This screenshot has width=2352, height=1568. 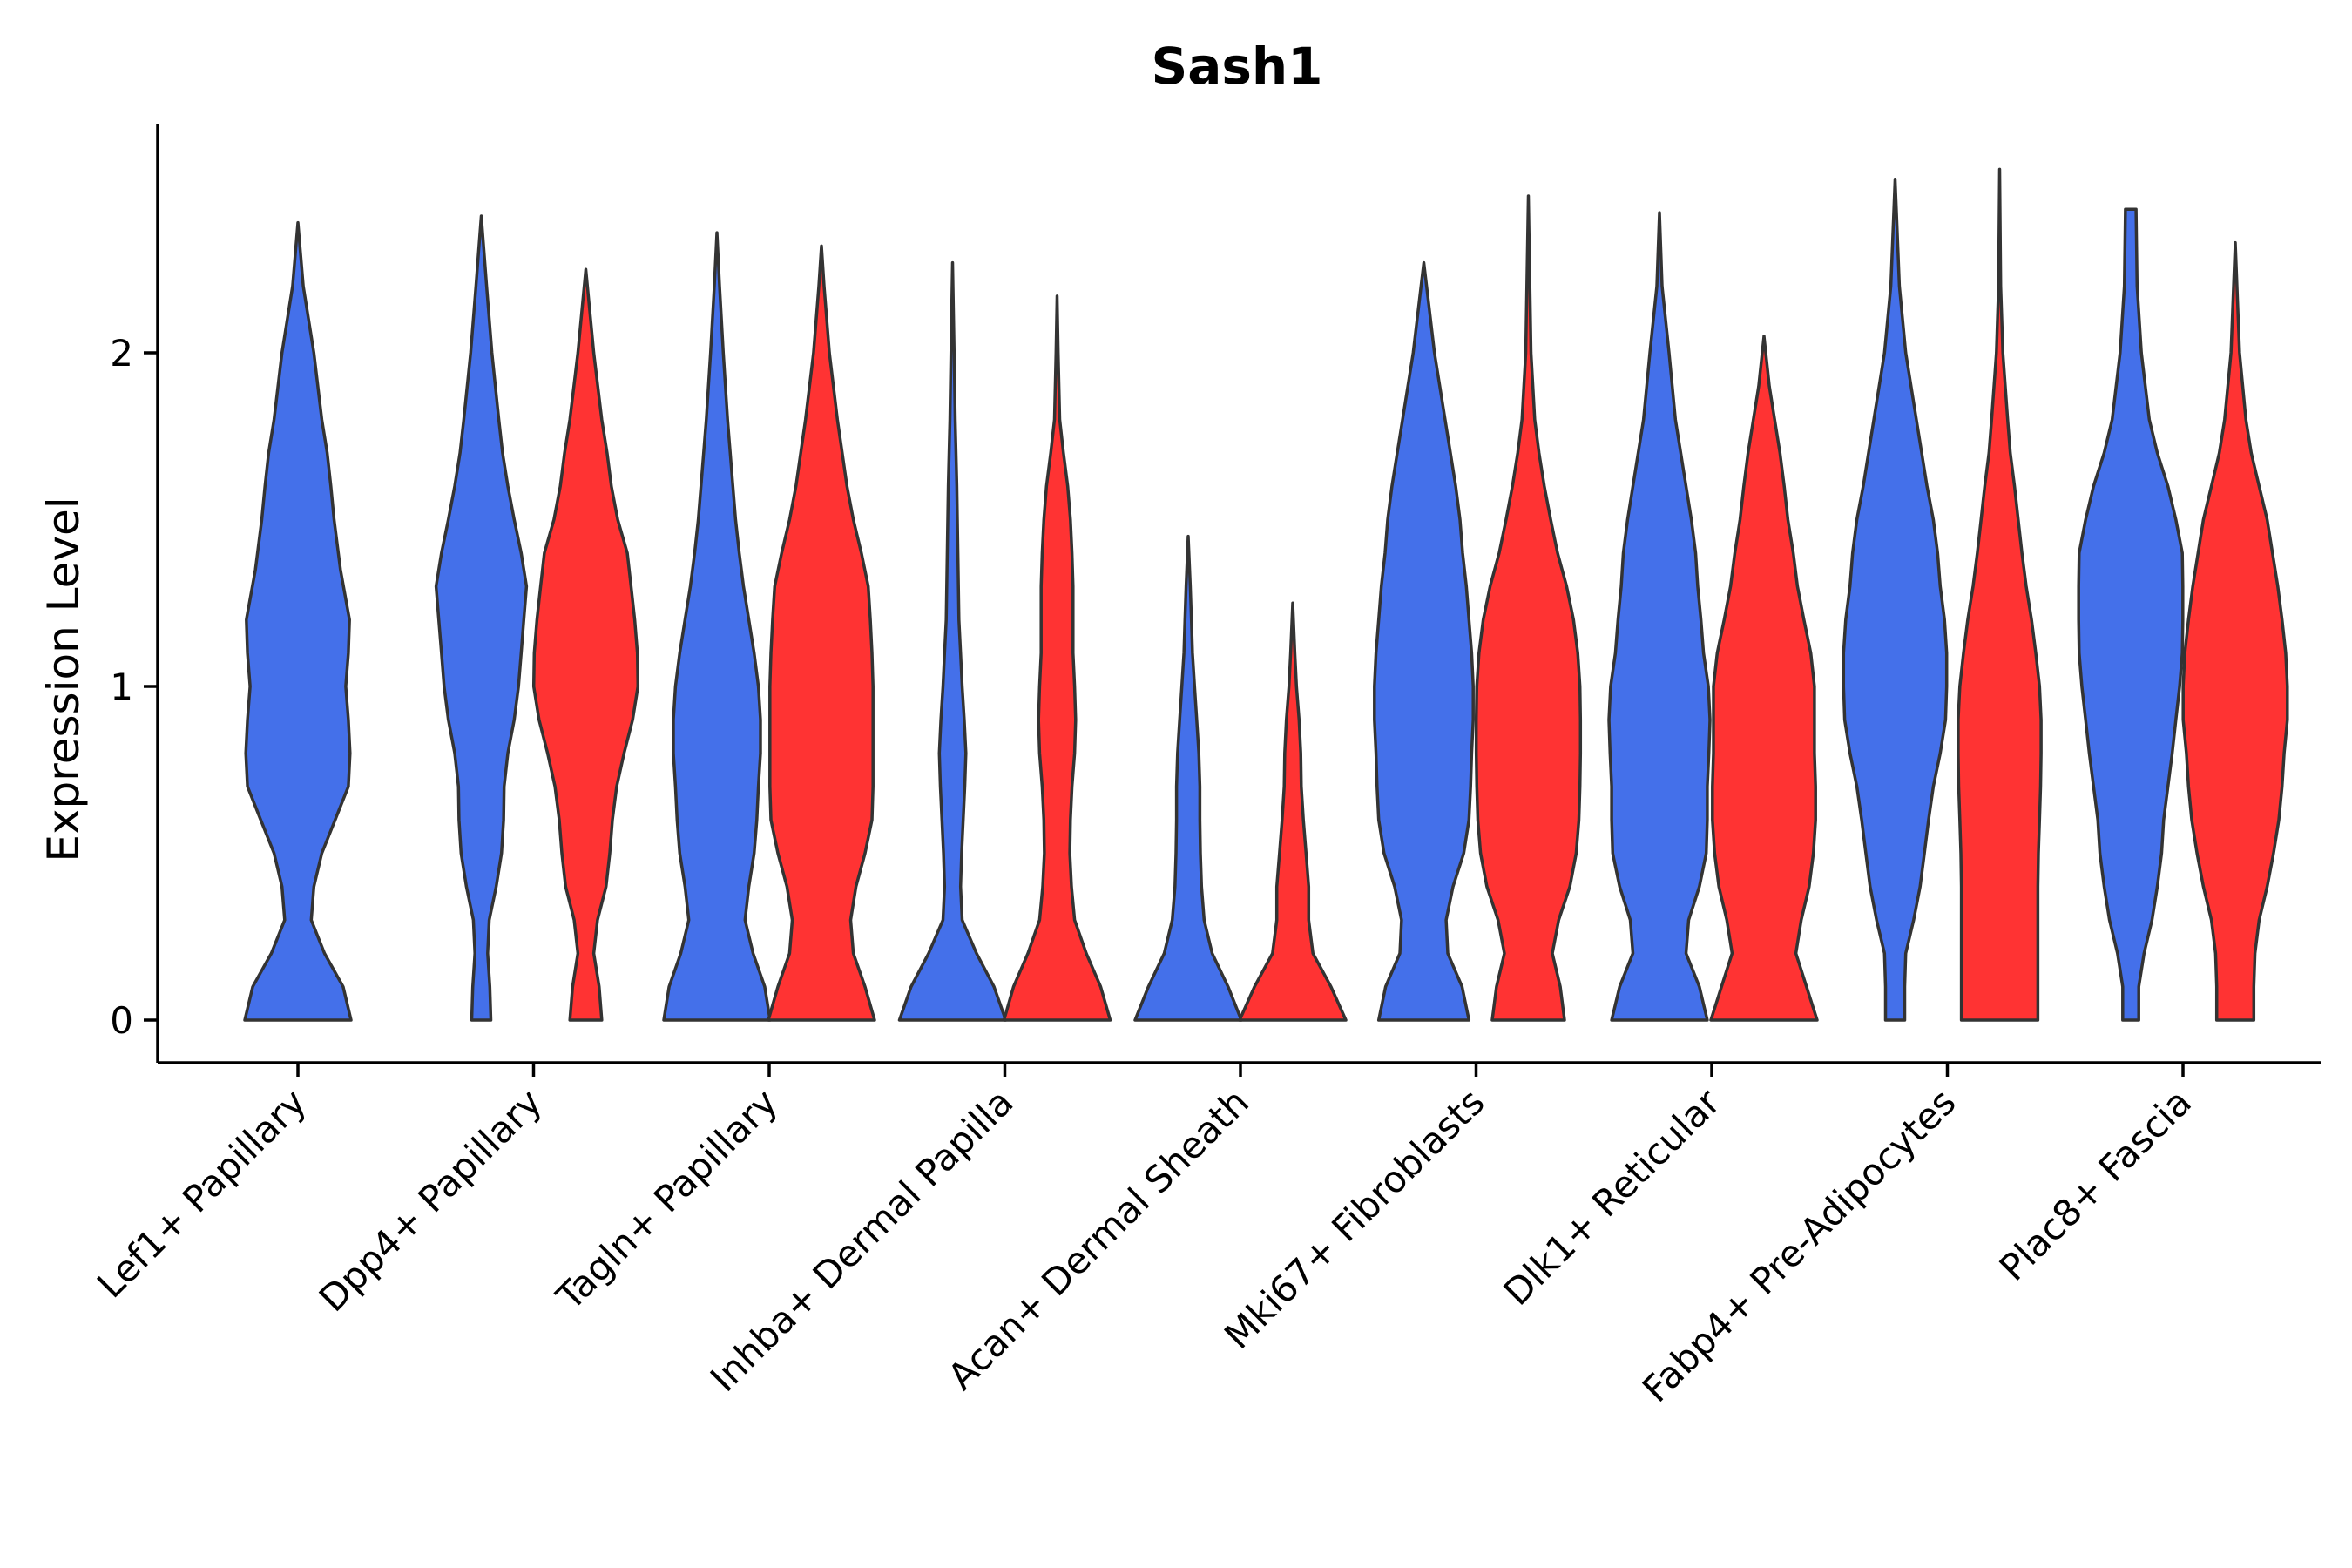 What do you see at coordinates (1354, 1218) in the screenshot?
I see `x-tick-label-5: Mki67+ Fibroblasts` at bounding box center [1354, 1218].